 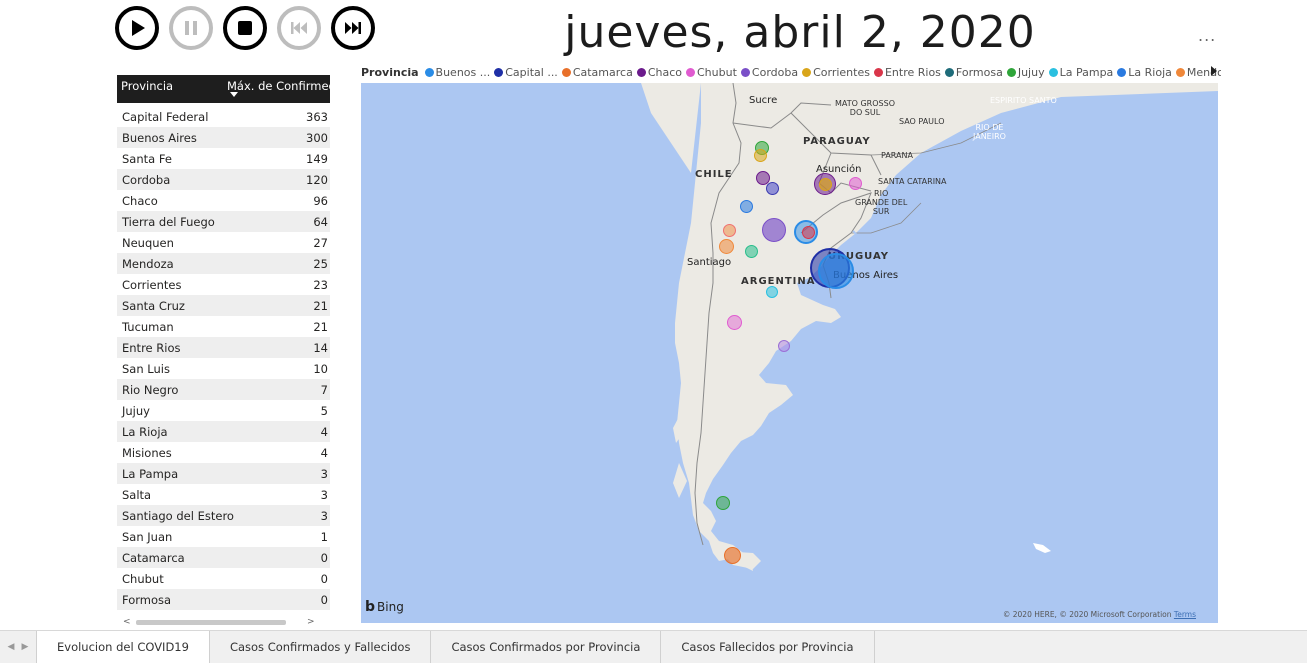 I want to click on bubble-misiones, so click(x=855, y=183).